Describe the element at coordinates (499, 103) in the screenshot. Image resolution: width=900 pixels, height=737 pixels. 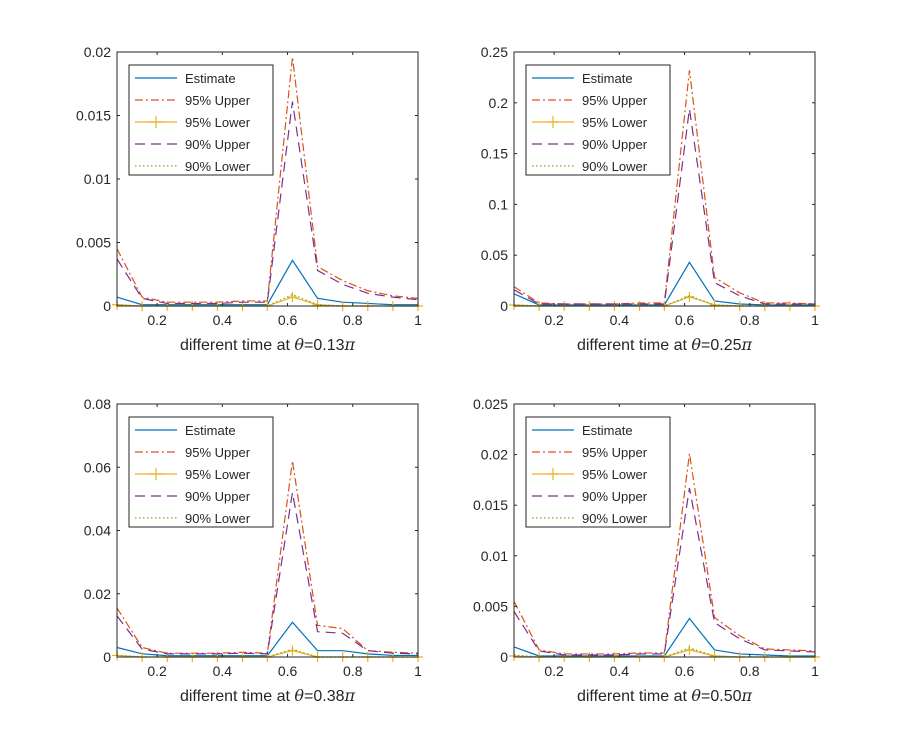
I see `y-tick-label: 0.2` at that location.